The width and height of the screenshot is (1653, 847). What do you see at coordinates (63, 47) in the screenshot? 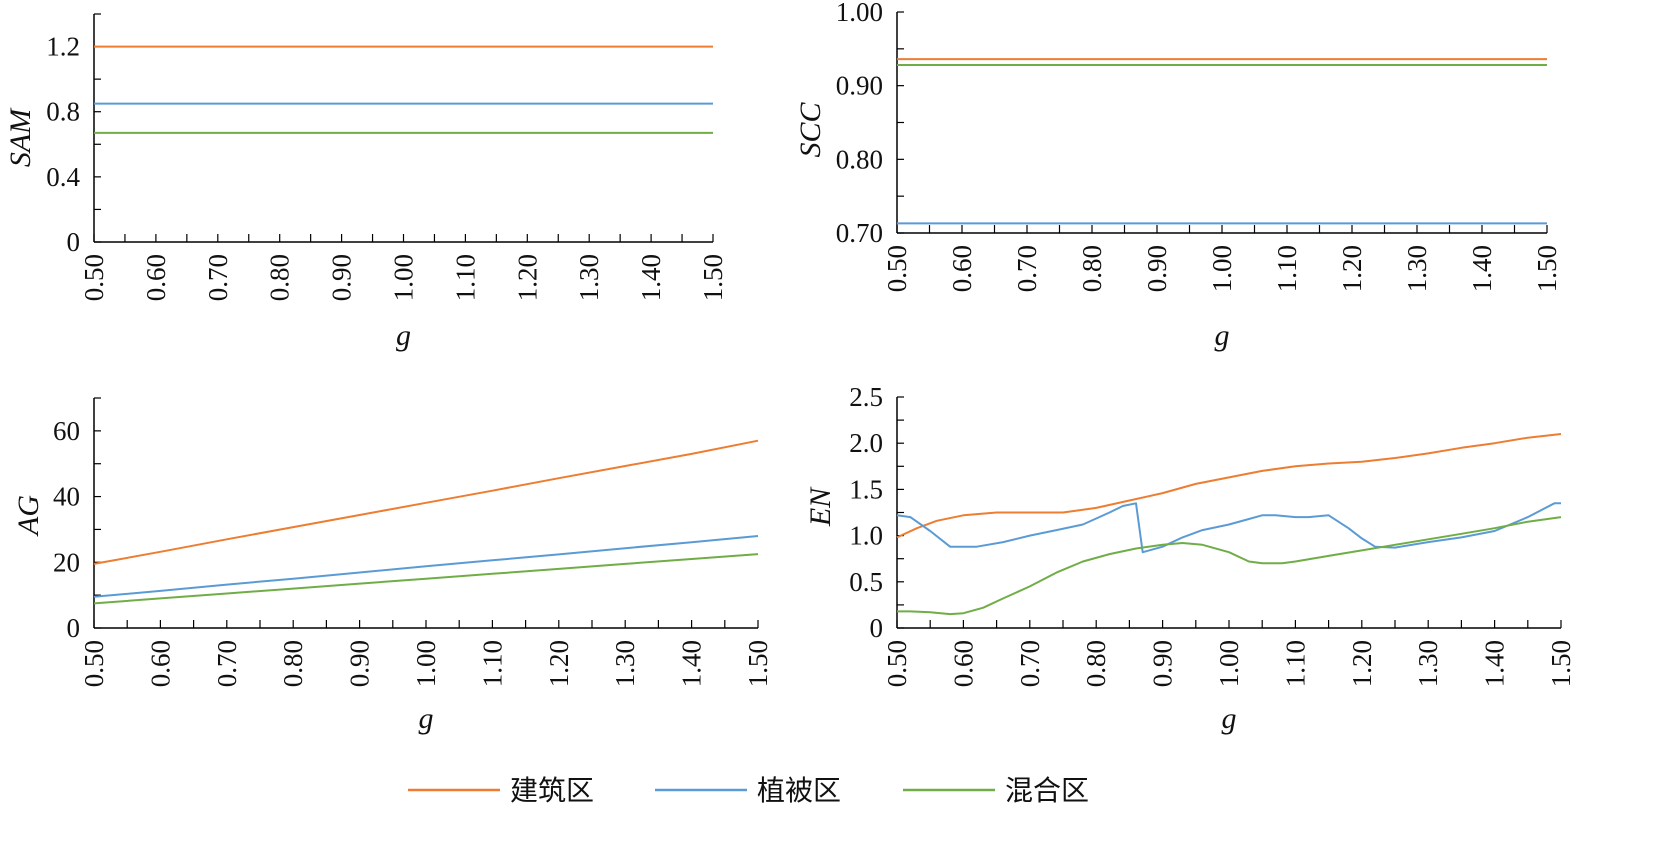
I see `y-tick-label: 1.2` at bounding box center [63, 47].